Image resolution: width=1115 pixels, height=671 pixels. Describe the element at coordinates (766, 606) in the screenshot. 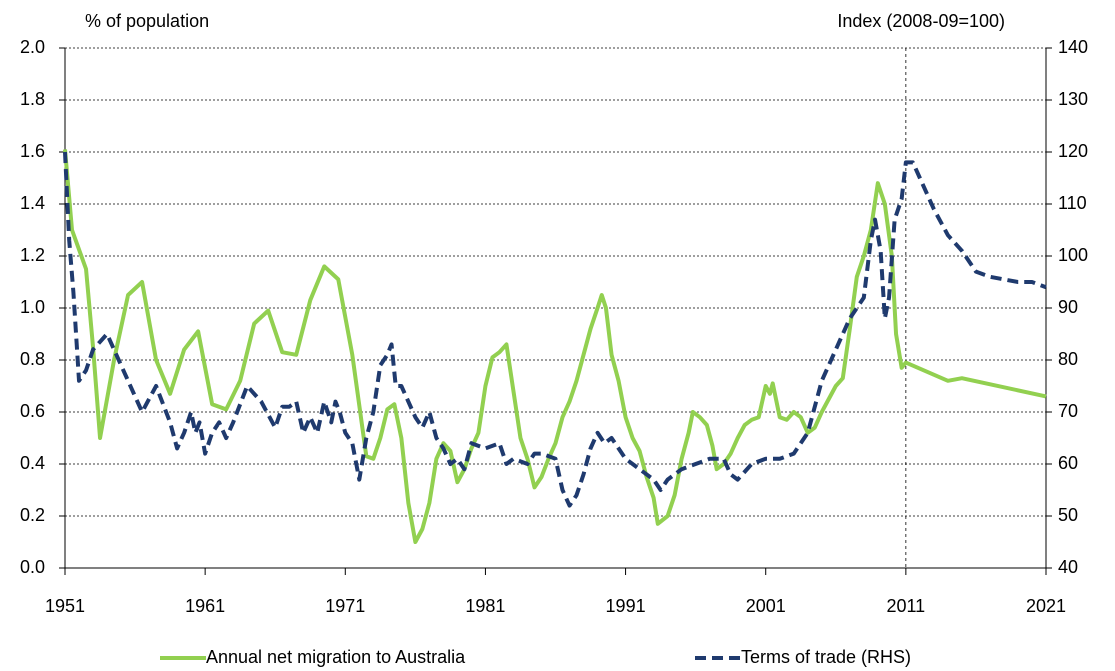

I see `x-tick-label: 2001` at that location.